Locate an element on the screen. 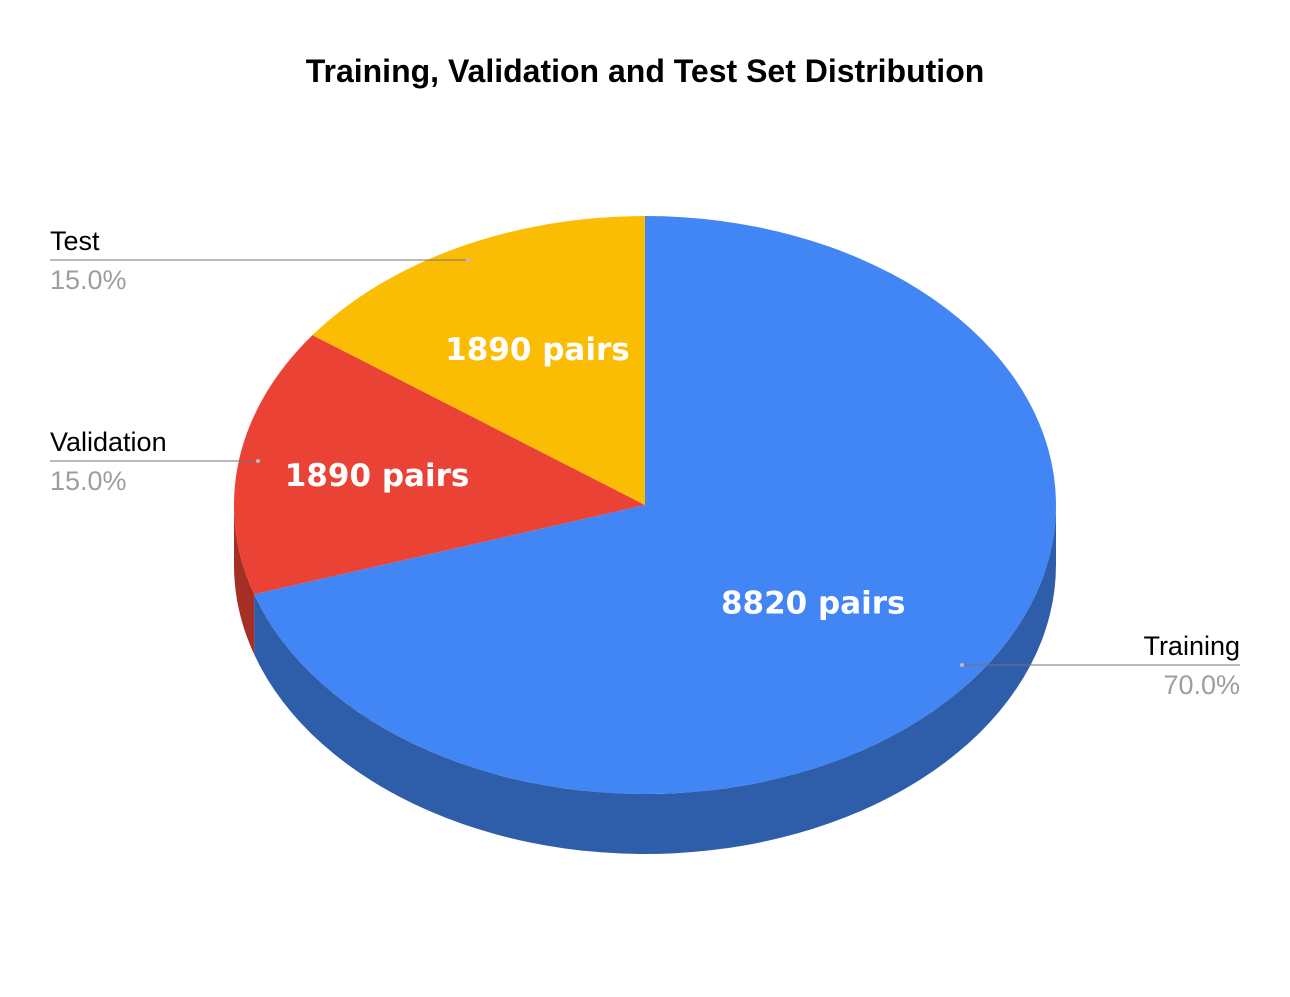 The image size is (1290, 997). callout-validation: Validation 15.0% is located at coordinates (155, 461).